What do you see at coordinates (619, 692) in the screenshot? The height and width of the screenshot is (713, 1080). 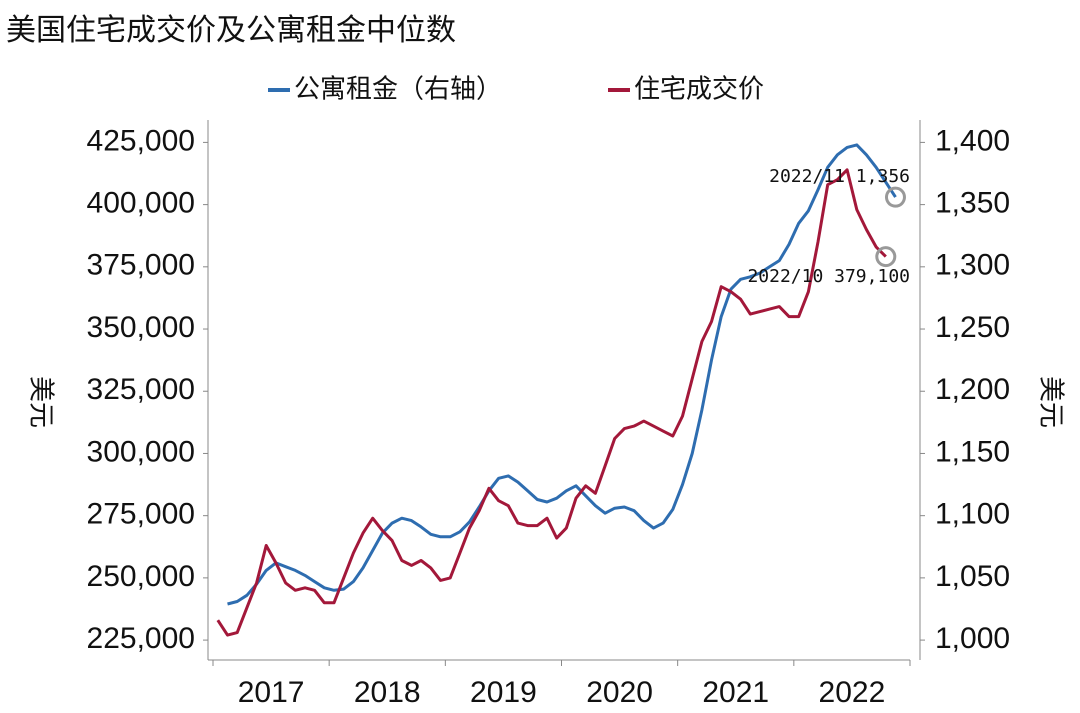 I see `x-tick-label: 2020` at bounding box center [619, 692].